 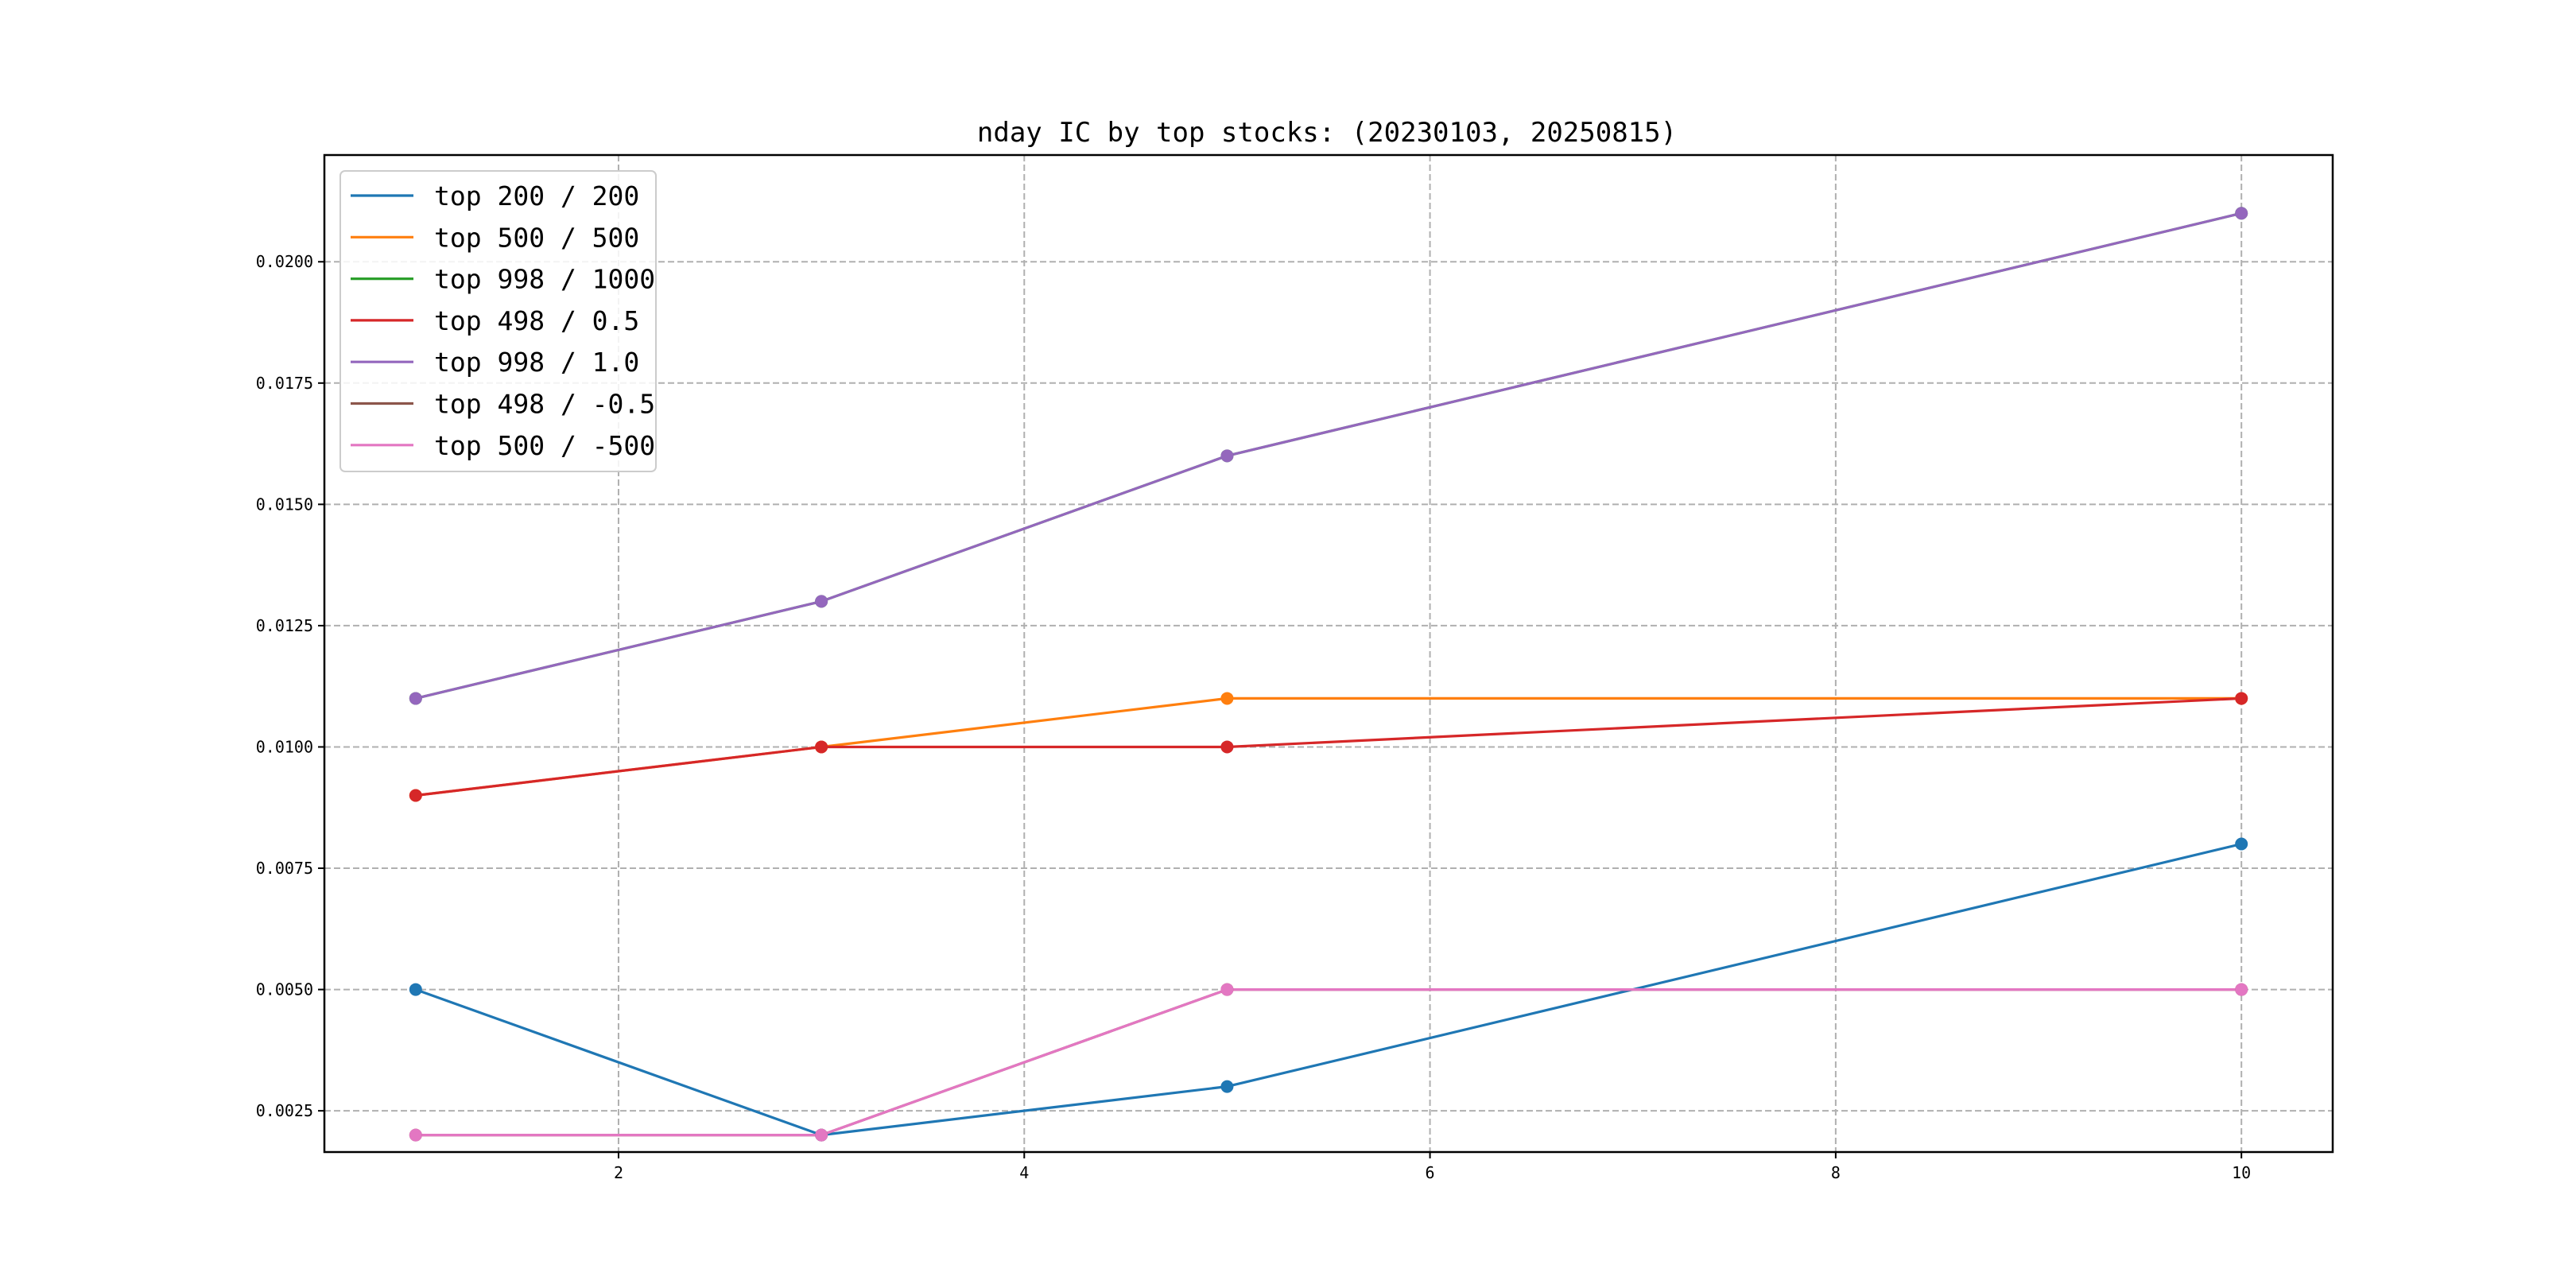 I want to click on legend-label: top 500 / 500, so click(x=537, y=238).